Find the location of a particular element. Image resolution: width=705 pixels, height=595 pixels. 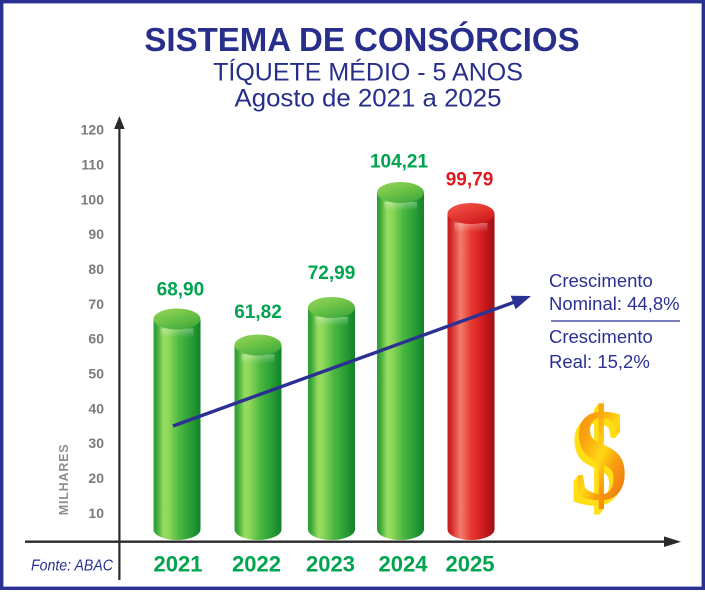

svg-text: SISTEMA DE CONSÓRCIOS is located at coordinates (361, 39).